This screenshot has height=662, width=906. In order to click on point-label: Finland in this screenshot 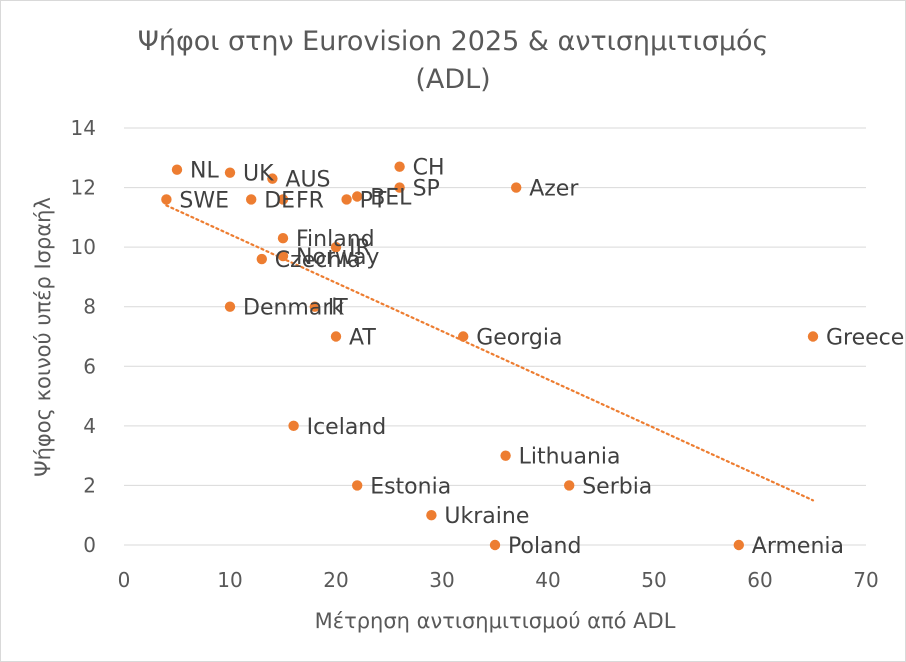, I will do `click(335, 239)`.